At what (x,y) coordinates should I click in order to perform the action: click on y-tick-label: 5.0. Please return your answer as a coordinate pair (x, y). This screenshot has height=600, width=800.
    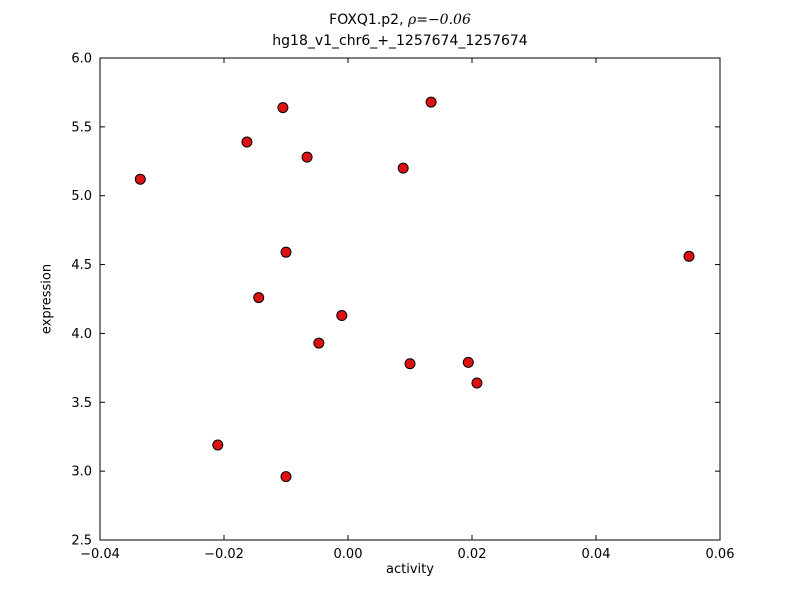
    Looking at the image, I should click on (81, 196).